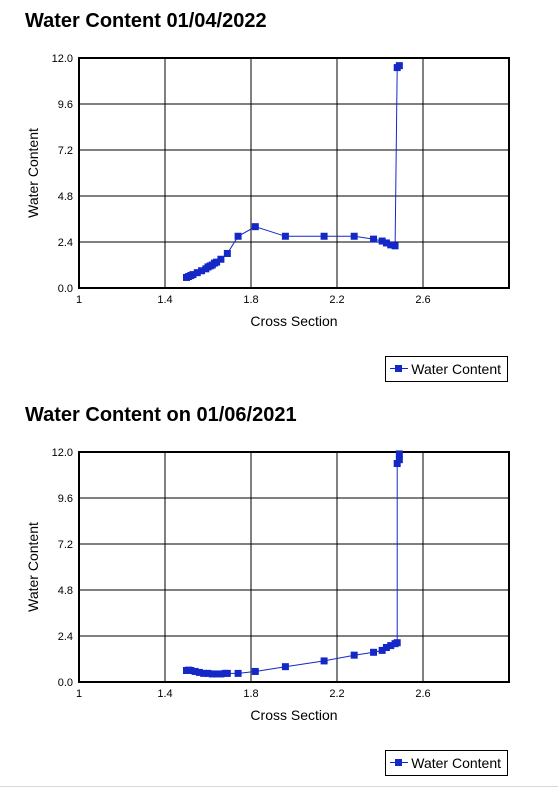 The image size is (558, 789). What do you see at coordinates (279, 786) in the screenshot?
I see `divider` at bounding box center [279, 786].